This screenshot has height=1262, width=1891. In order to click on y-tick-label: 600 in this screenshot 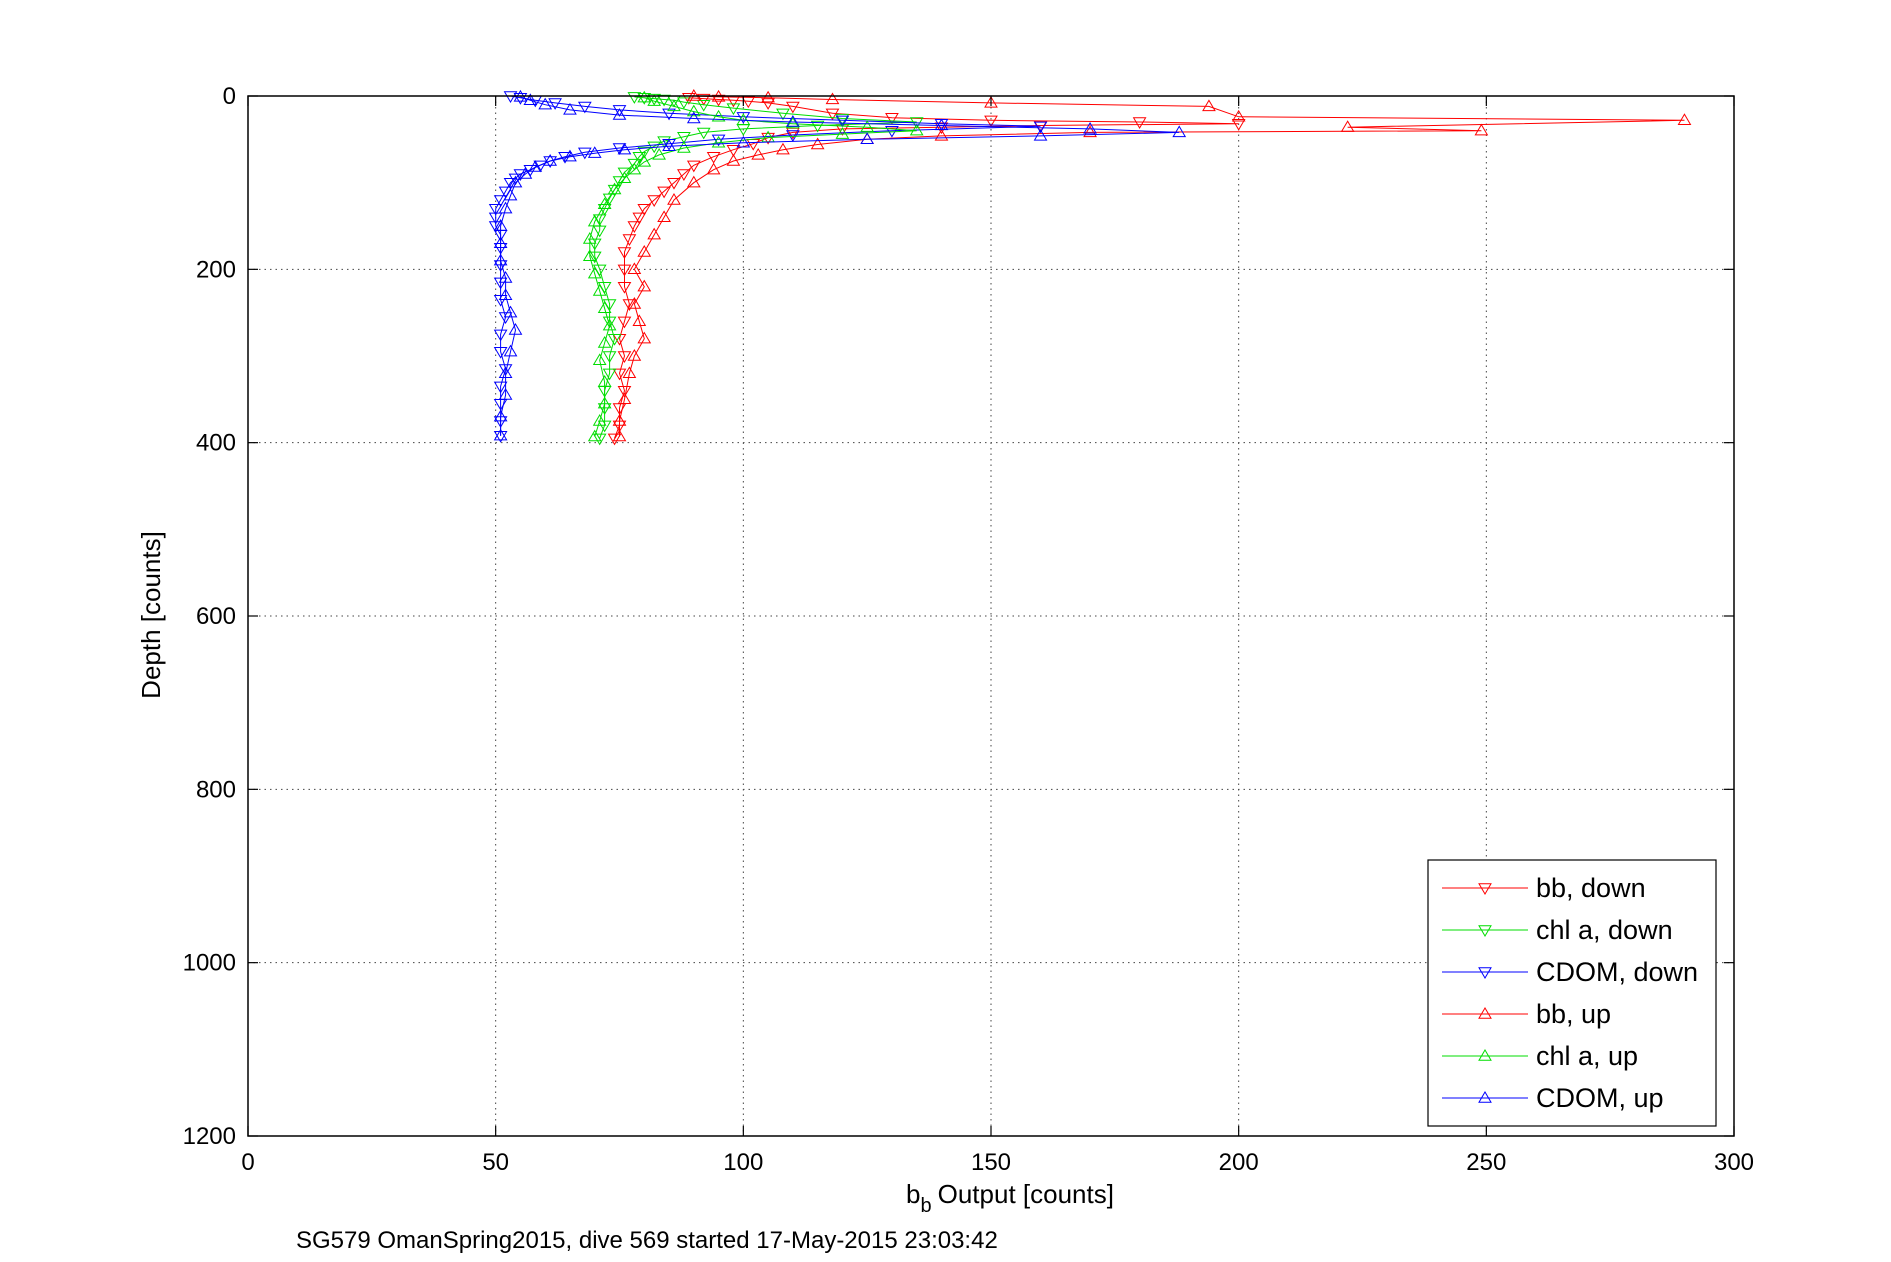, I will do `click(216, 616)`.